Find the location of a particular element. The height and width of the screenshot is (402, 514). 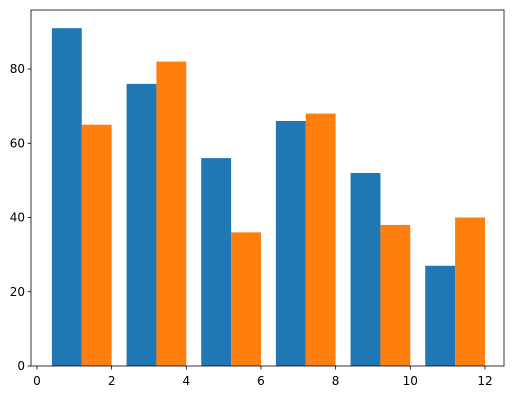

x-tick-label: 4 is located at coordinates (186, 381).